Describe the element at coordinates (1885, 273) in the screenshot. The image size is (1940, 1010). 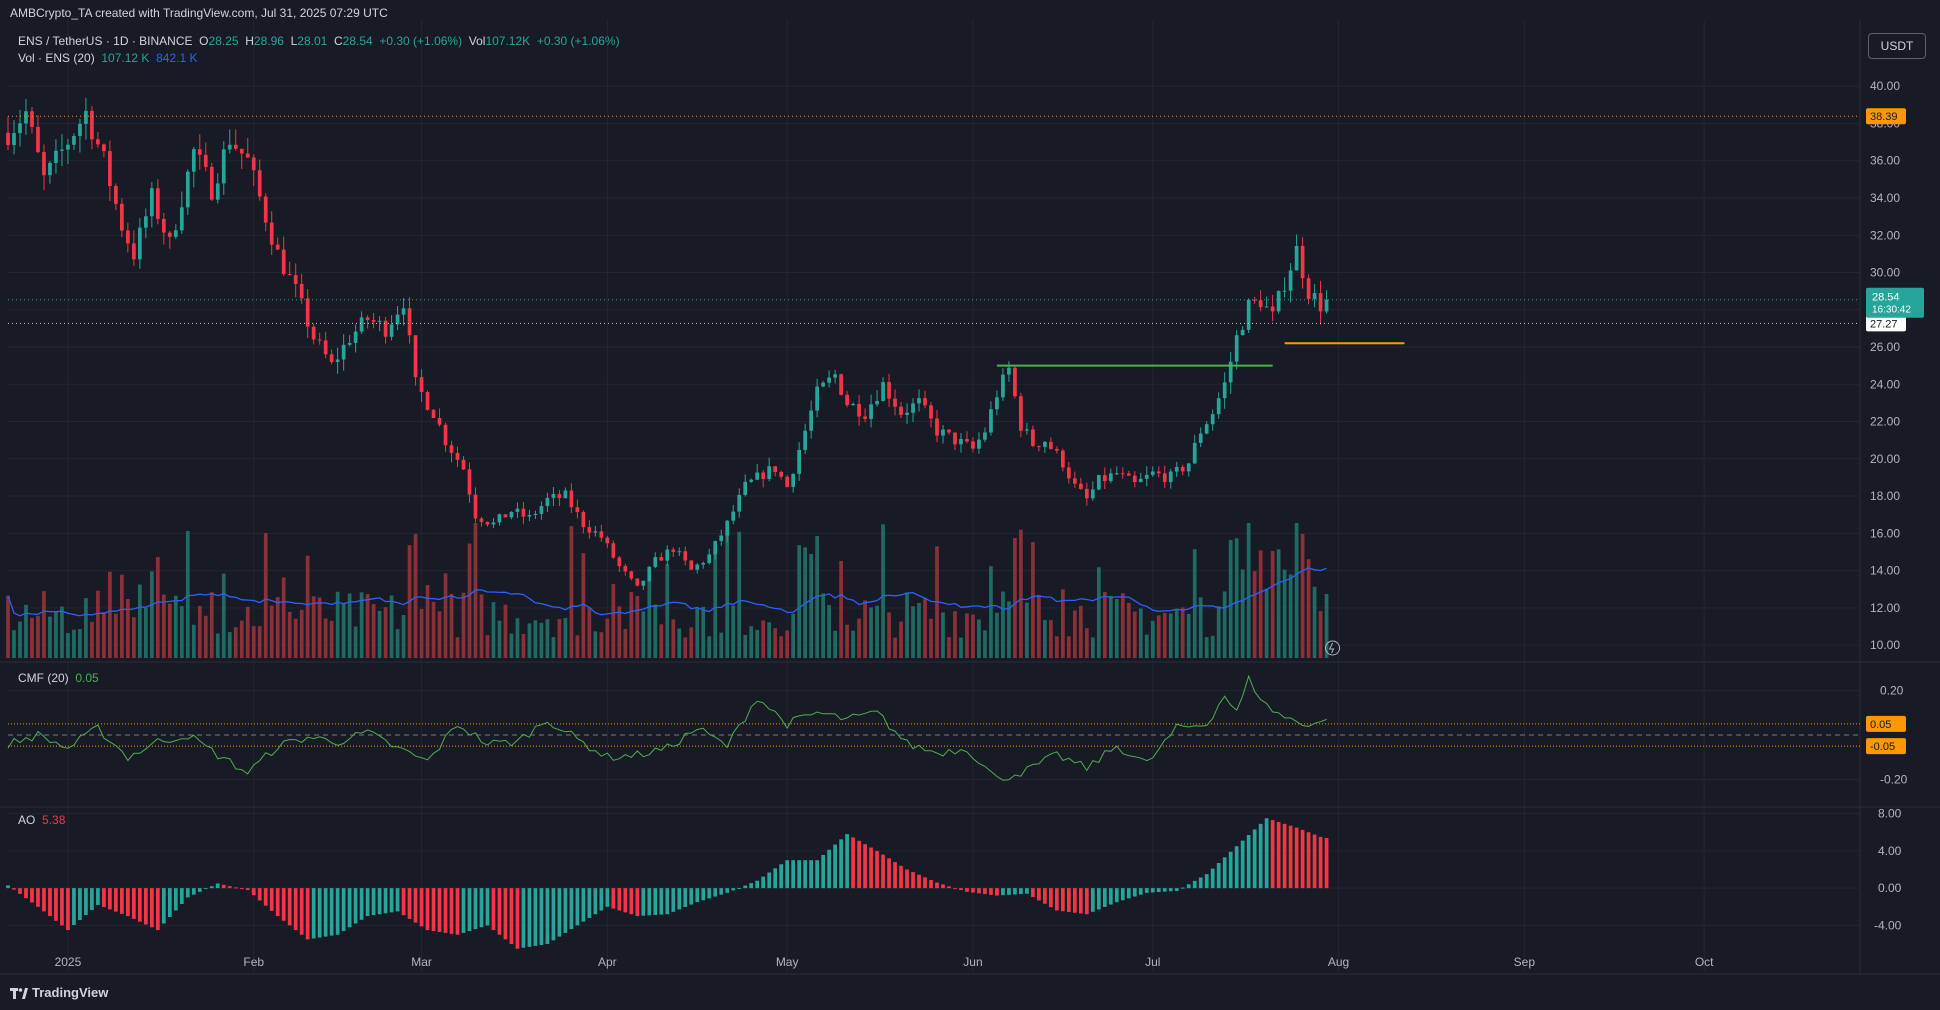
I see `price-tick-label: 30.00` at that location.